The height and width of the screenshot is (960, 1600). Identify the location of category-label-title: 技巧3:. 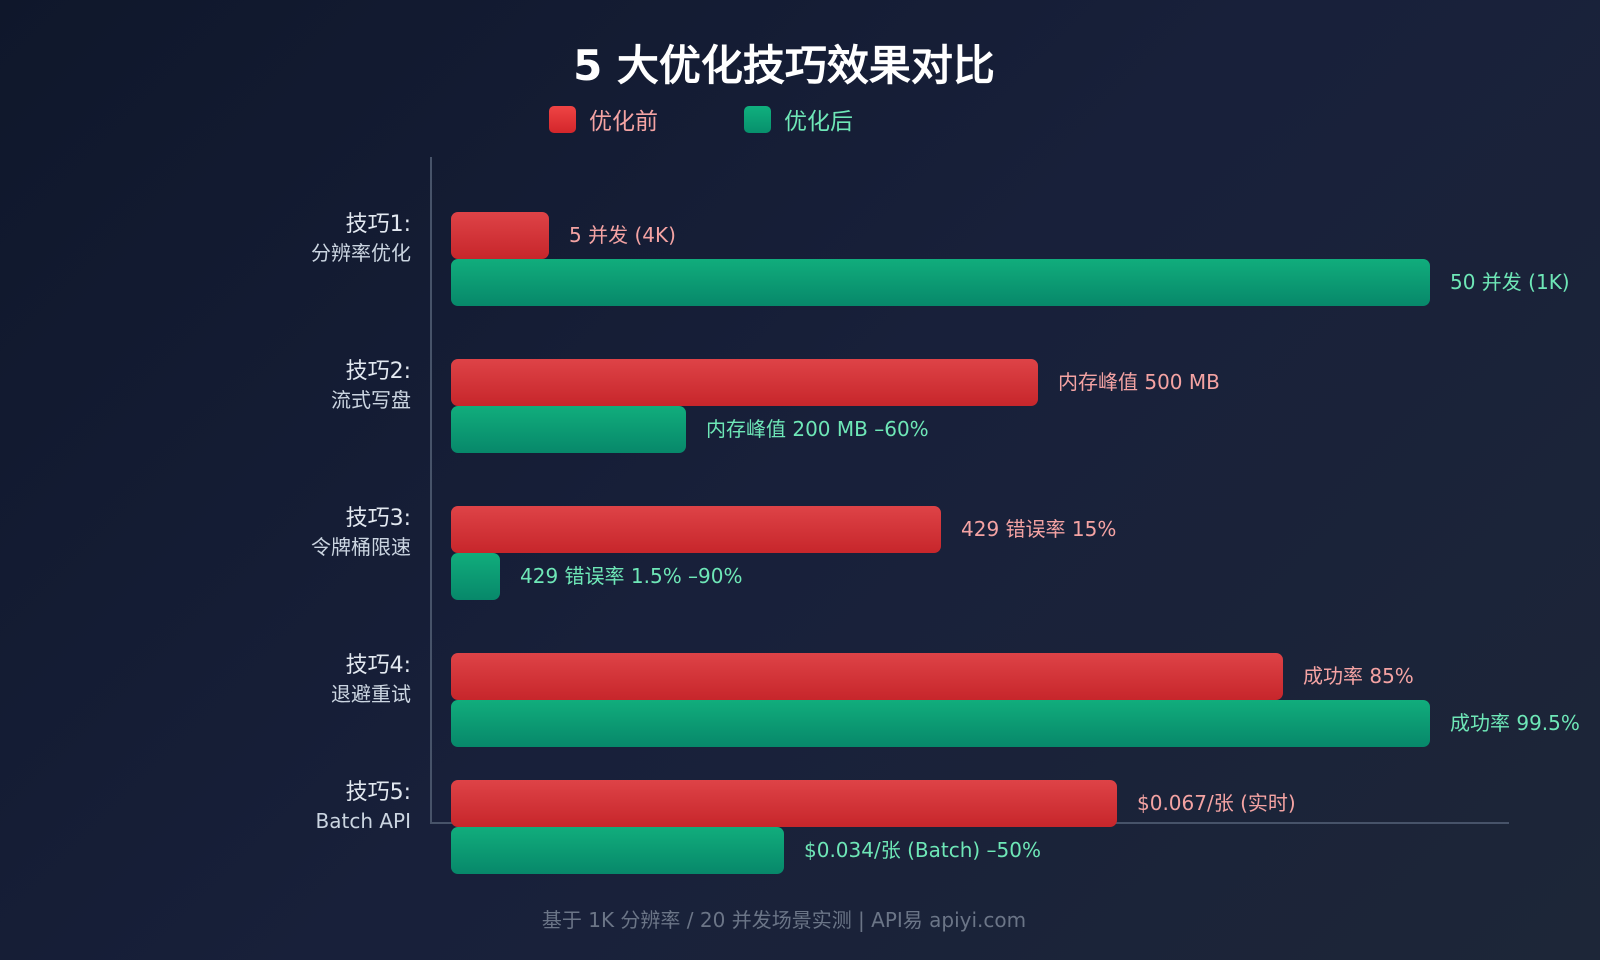
(378, 518).